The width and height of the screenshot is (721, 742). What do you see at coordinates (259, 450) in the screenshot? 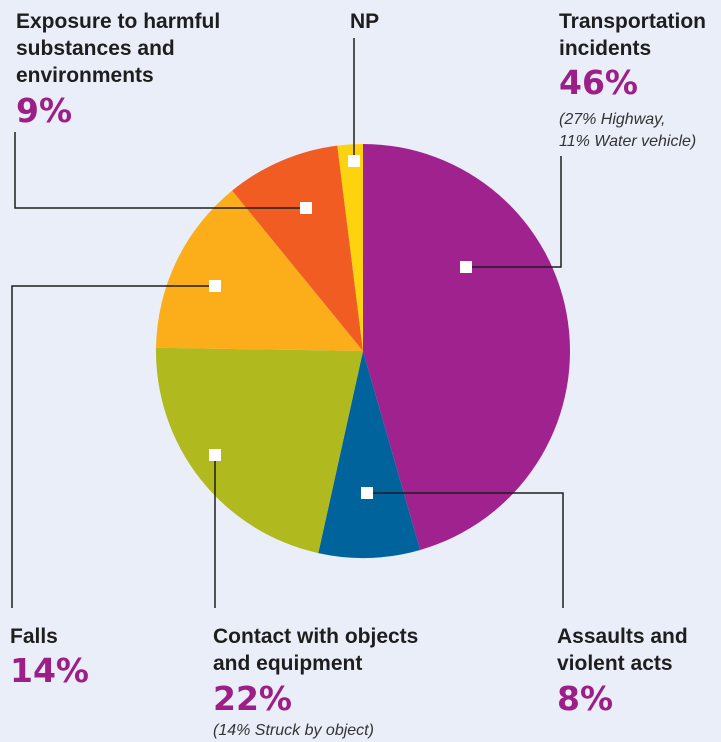
I see `pie-slice-contact` at bounding box center [259, 450].